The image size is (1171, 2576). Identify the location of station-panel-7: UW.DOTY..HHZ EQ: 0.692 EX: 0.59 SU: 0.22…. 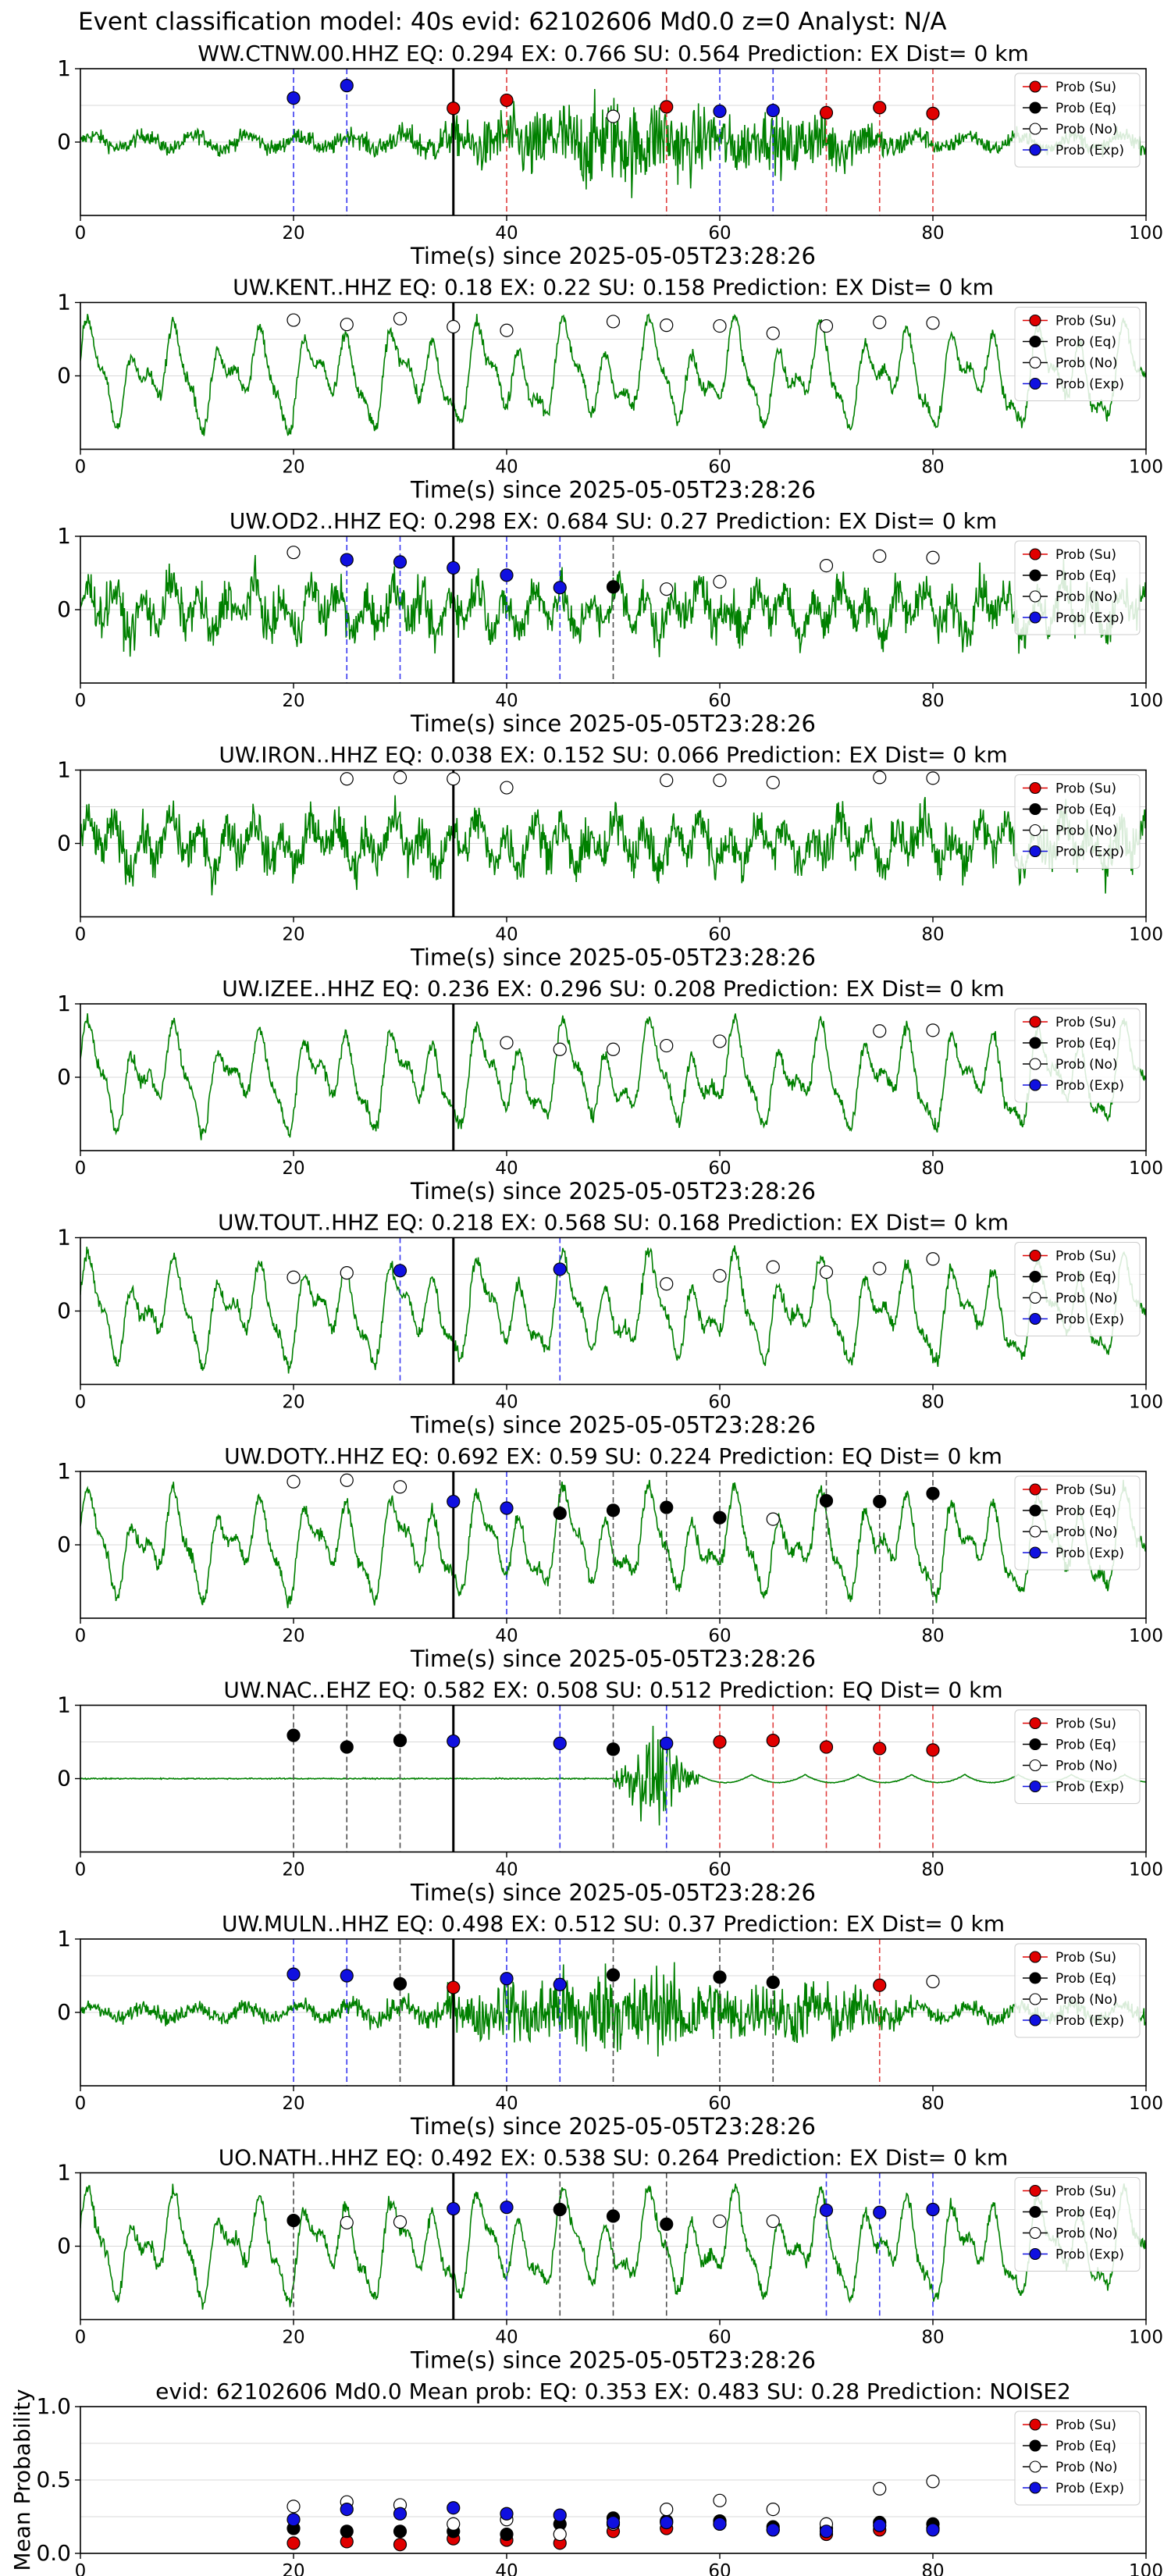
(610, 1557).